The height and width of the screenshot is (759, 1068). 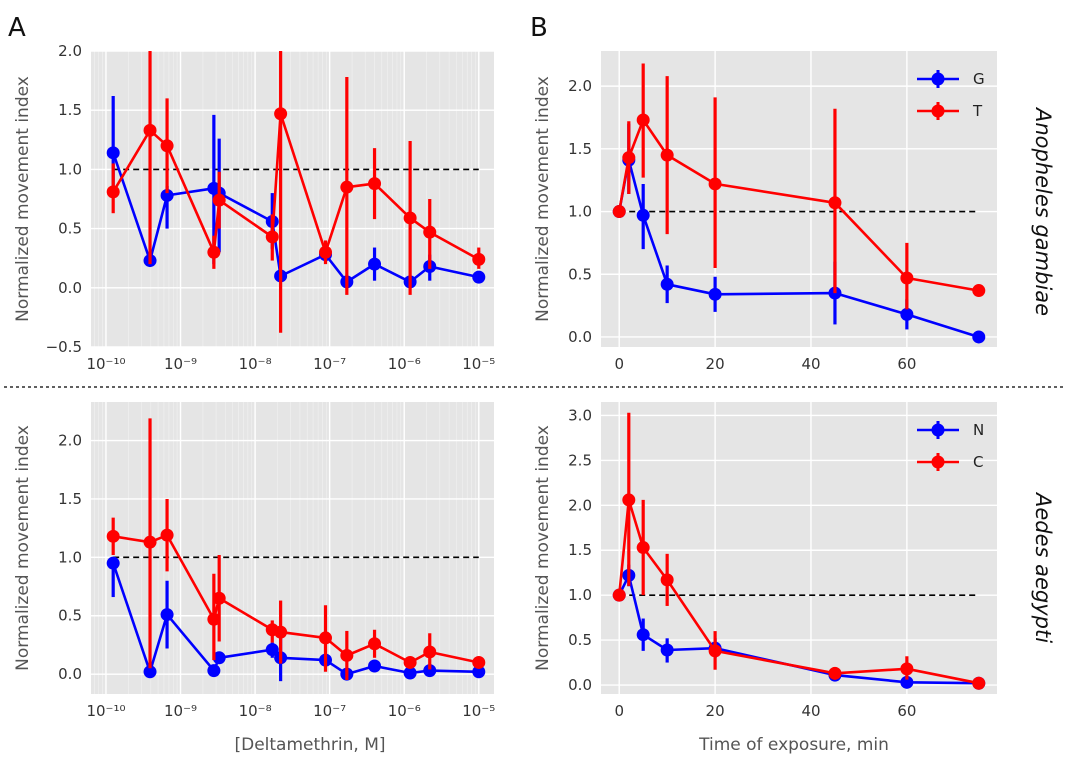 What do you see at coordinates (105, 364) in the screenshot?
I see `x-tick-label: 10⁻¹⁰` at bounding box center [105, 364].